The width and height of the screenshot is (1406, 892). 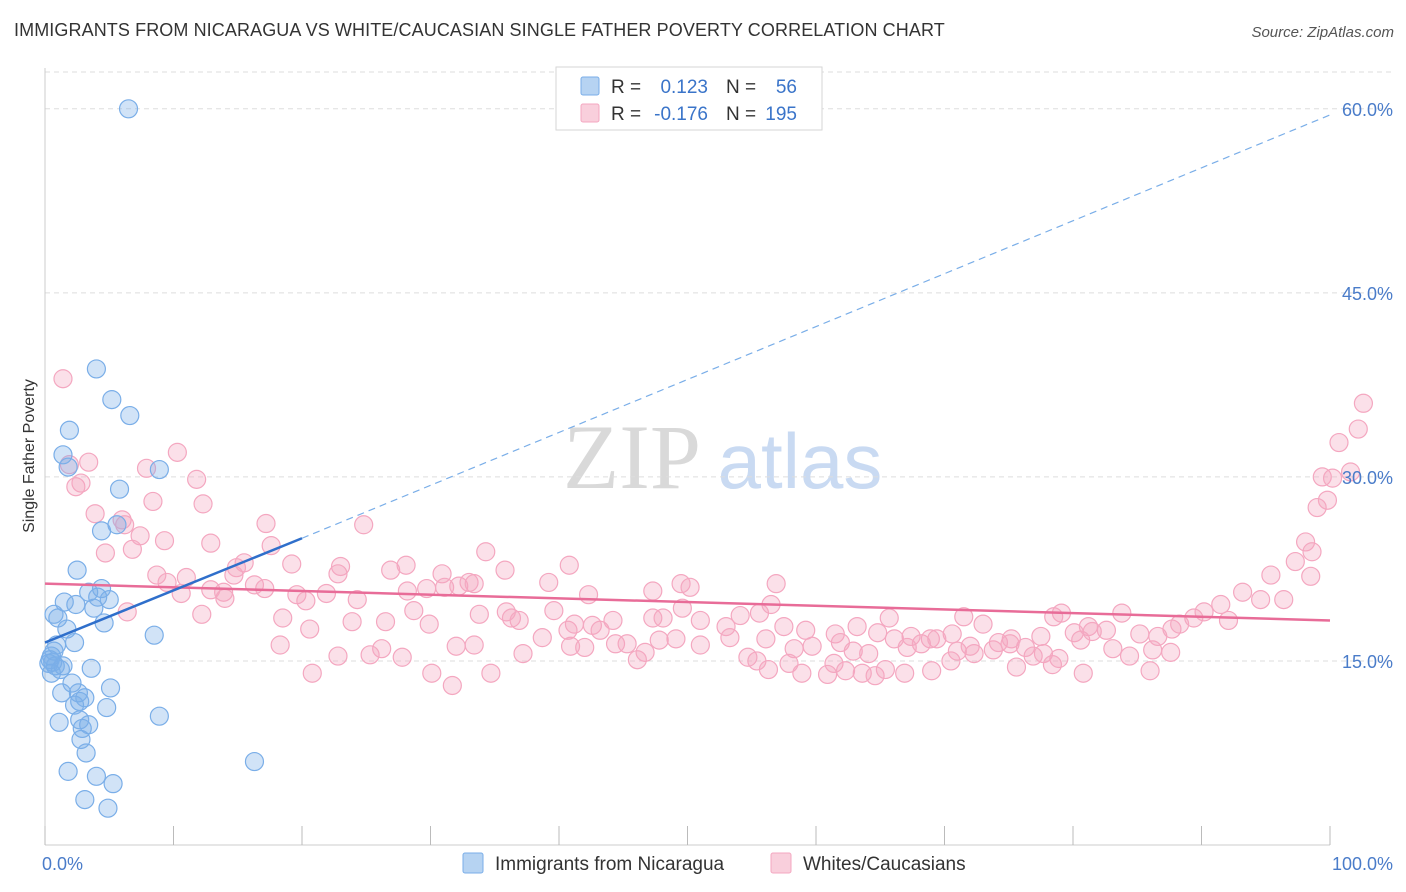 I want to click on legend-n-value-1: 195, so click(x=781, y=114).